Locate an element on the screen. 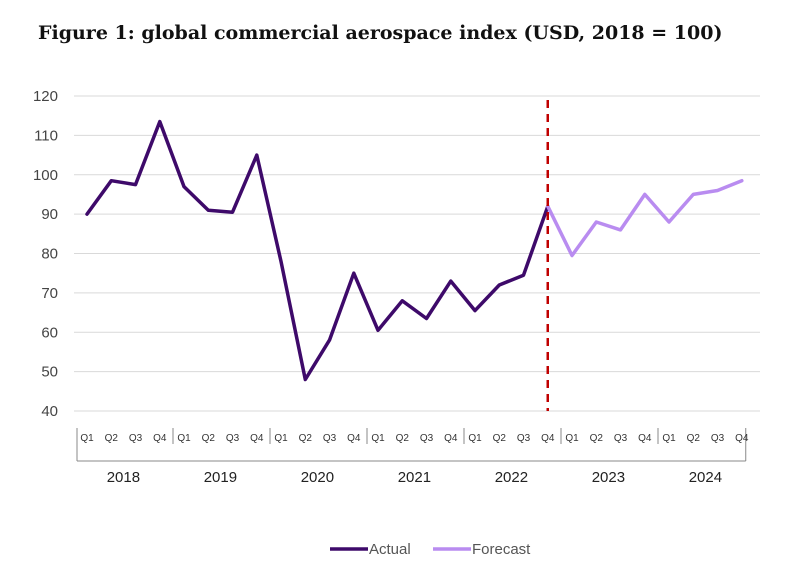 The image size is (800, 574). y-axis-ticks: 40 50 60 70 80 90 100 110 120 is located at coordinates (45, 254).